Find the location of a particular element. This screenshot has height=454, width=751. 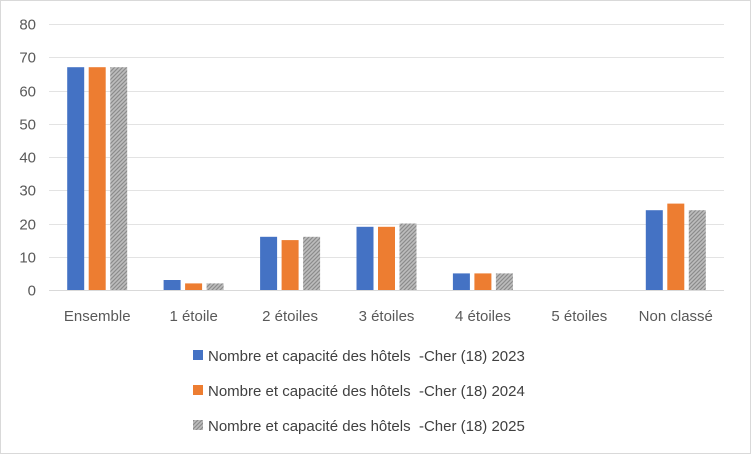

y-tick-label: 10 is located at coordinates (27, 258).